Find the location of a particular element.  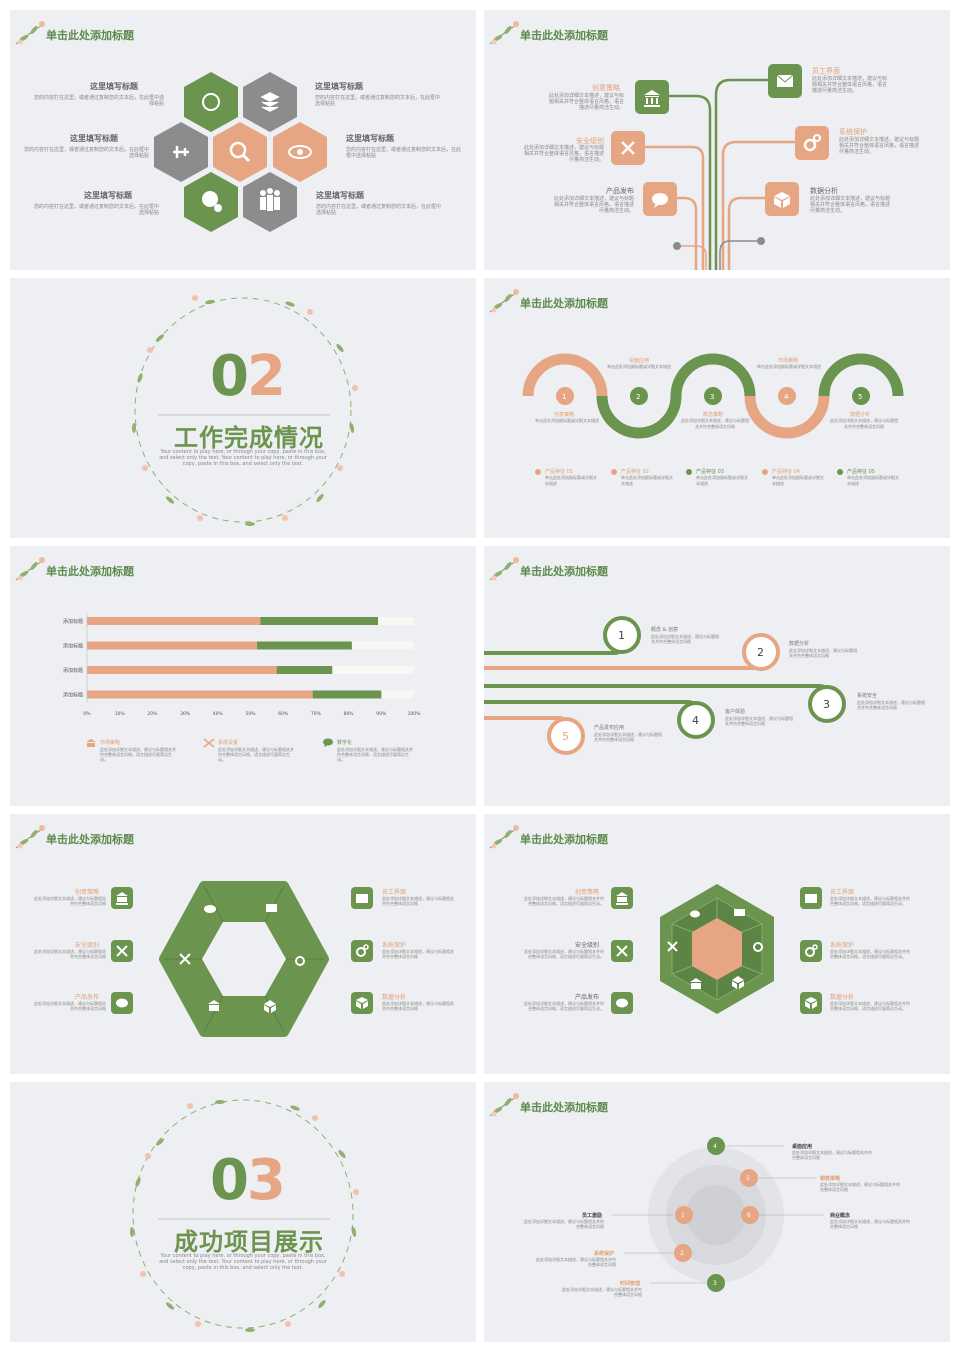

section-number: 02 is located at coordinates (248, 376).